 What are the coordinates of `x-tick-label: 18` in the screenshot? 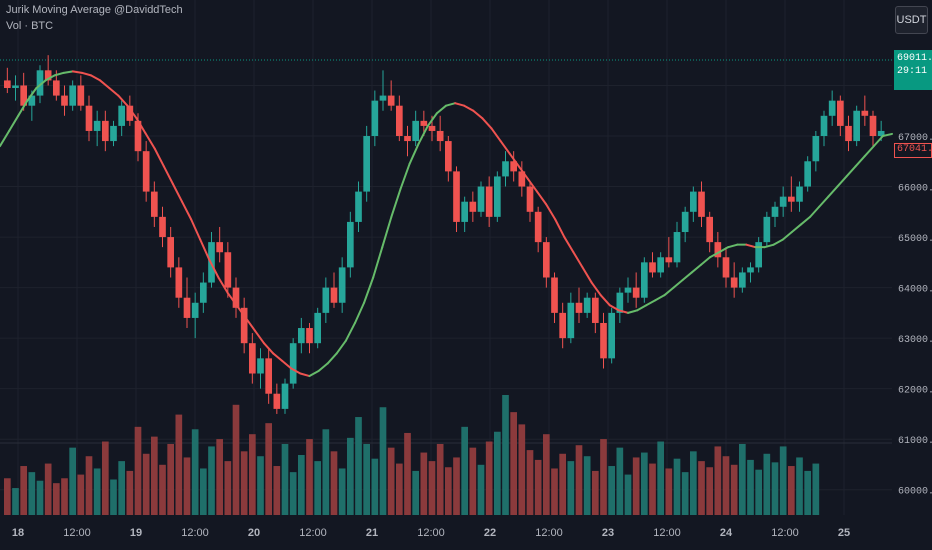 It's located at (18, 533).